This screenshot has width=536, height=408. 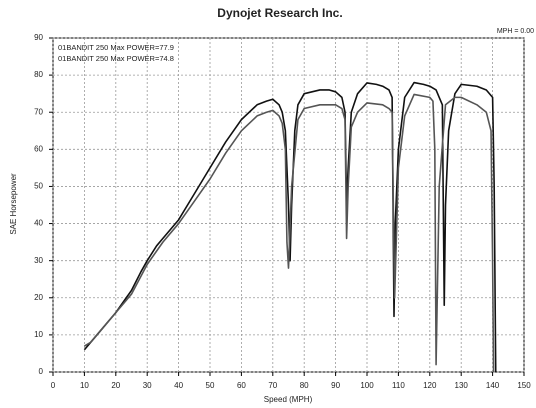 I want to click on legend-entry: 01BANDIT 250 Max POWER=74.8, so click(x=116, y=58).